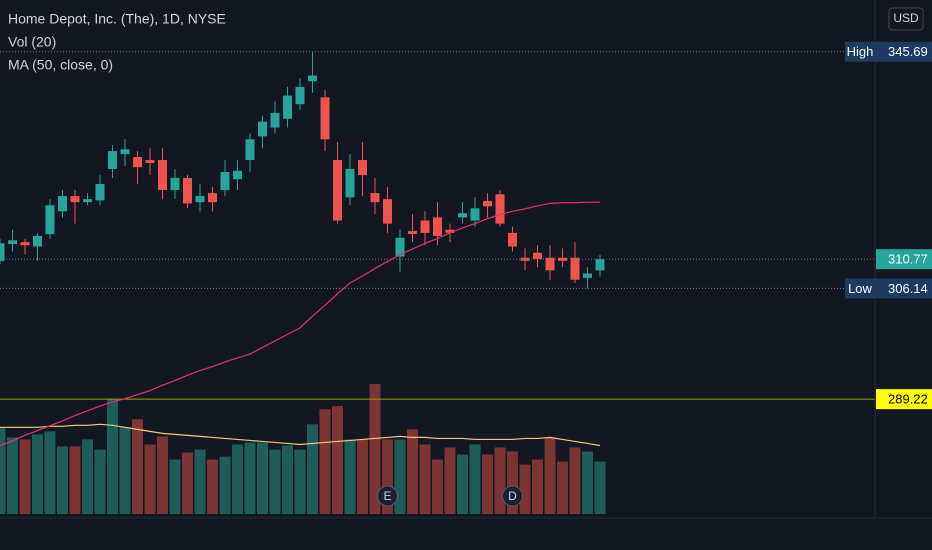 This screenshot has width=932, height=550. I want to click on event-label: D, so click(512, 496).